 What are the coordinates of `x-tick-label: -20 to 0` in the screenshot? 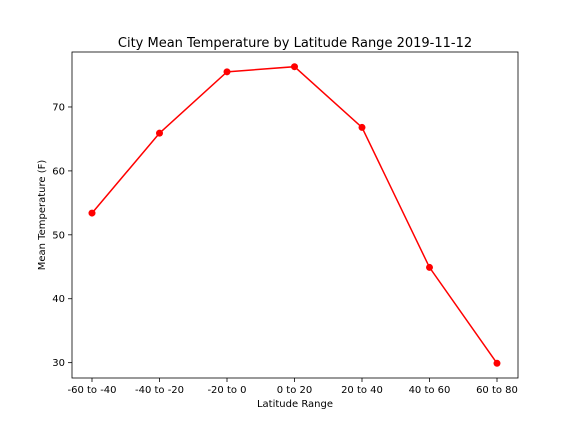 It's located at (226, 390).